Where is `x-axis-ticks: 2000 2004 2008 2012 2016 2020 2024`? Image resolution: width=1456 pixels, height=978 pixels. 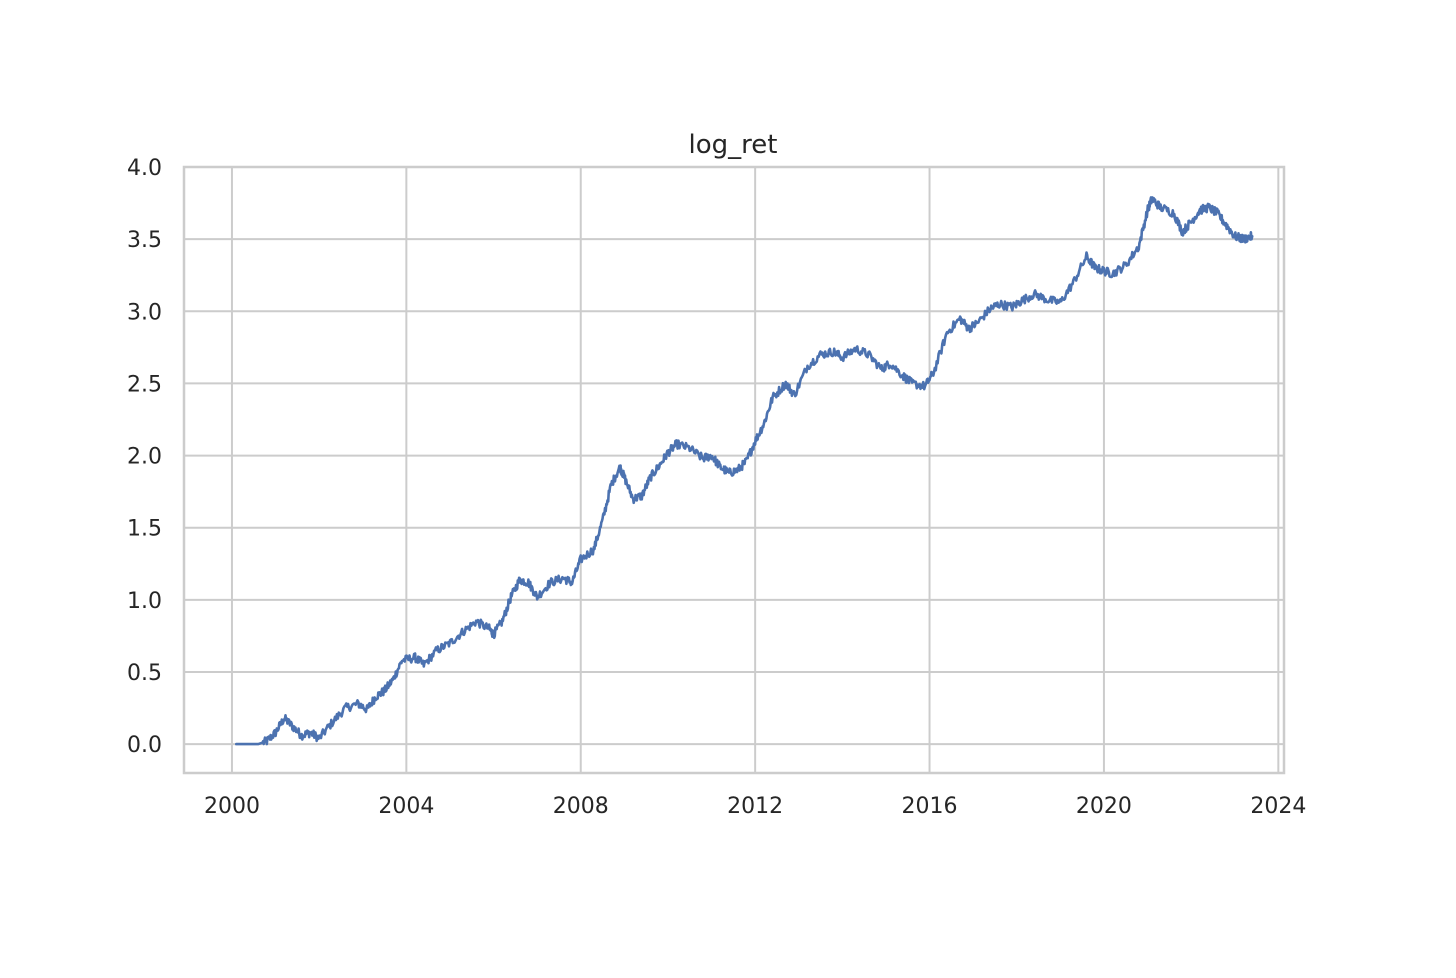 x-axis-ticks: 2000 2004 2008 2012 2016 2020 2024 is located at coordinates (755, 806).